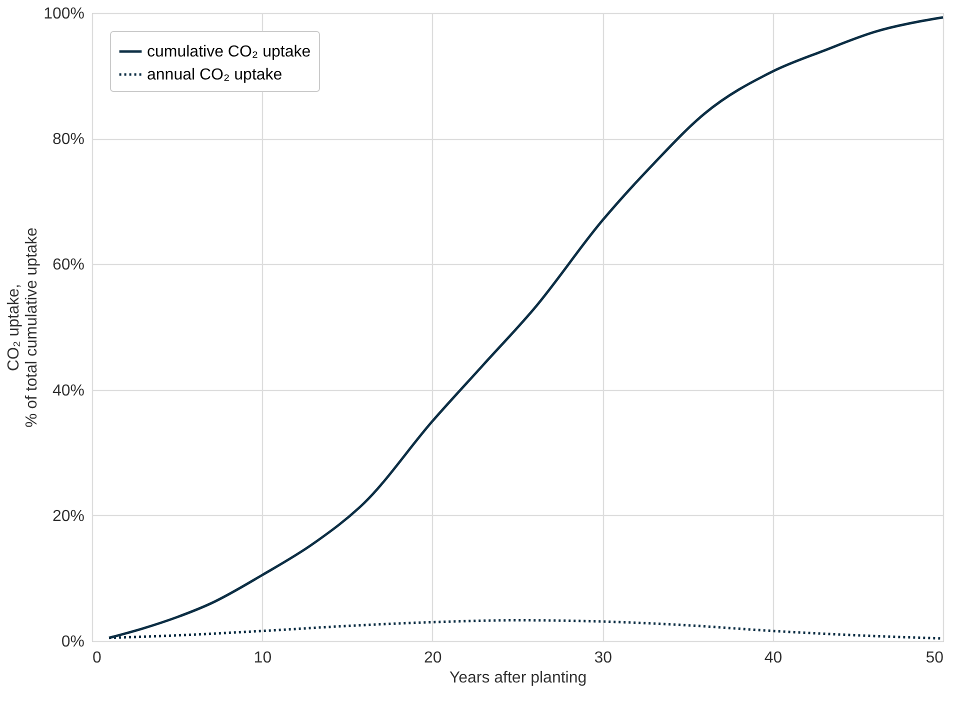 The image size is (976, 702). Describe the element at coordinates (603, 658) in the screenshot. I see `x-tick-label: 30` at that location.